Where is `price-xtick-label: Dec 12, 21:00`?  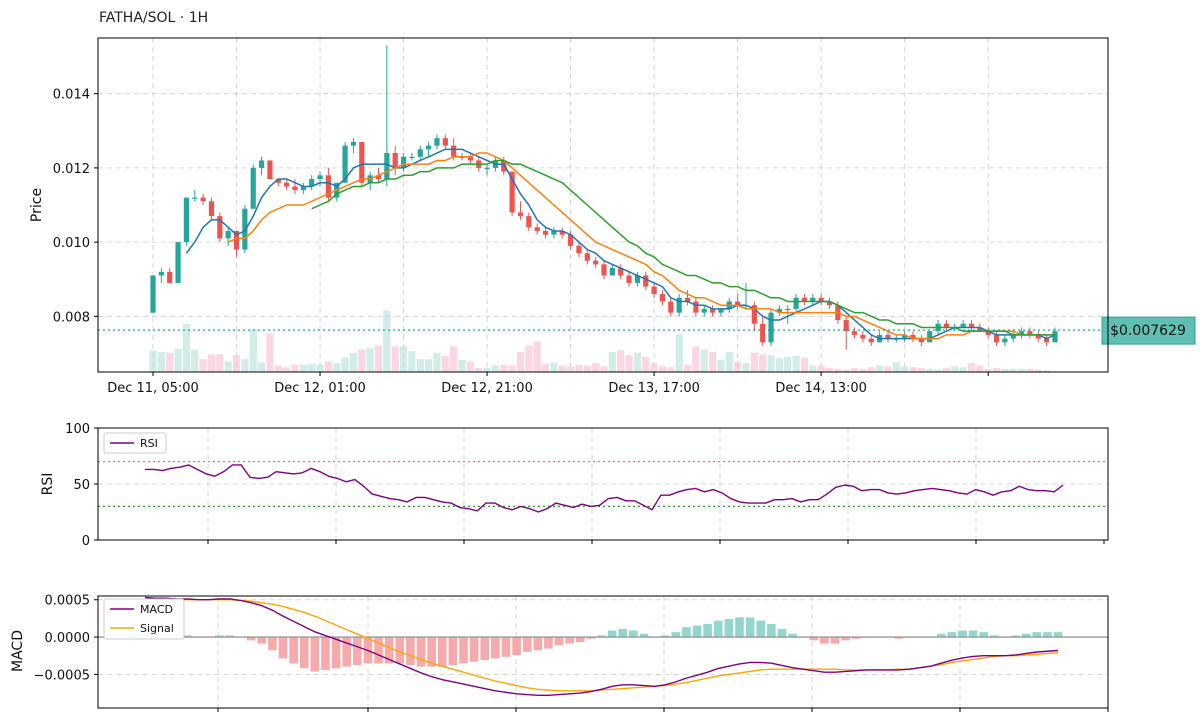
price-xtick-label: Dec 12, 21:00 is located at coordinates (487, 388).